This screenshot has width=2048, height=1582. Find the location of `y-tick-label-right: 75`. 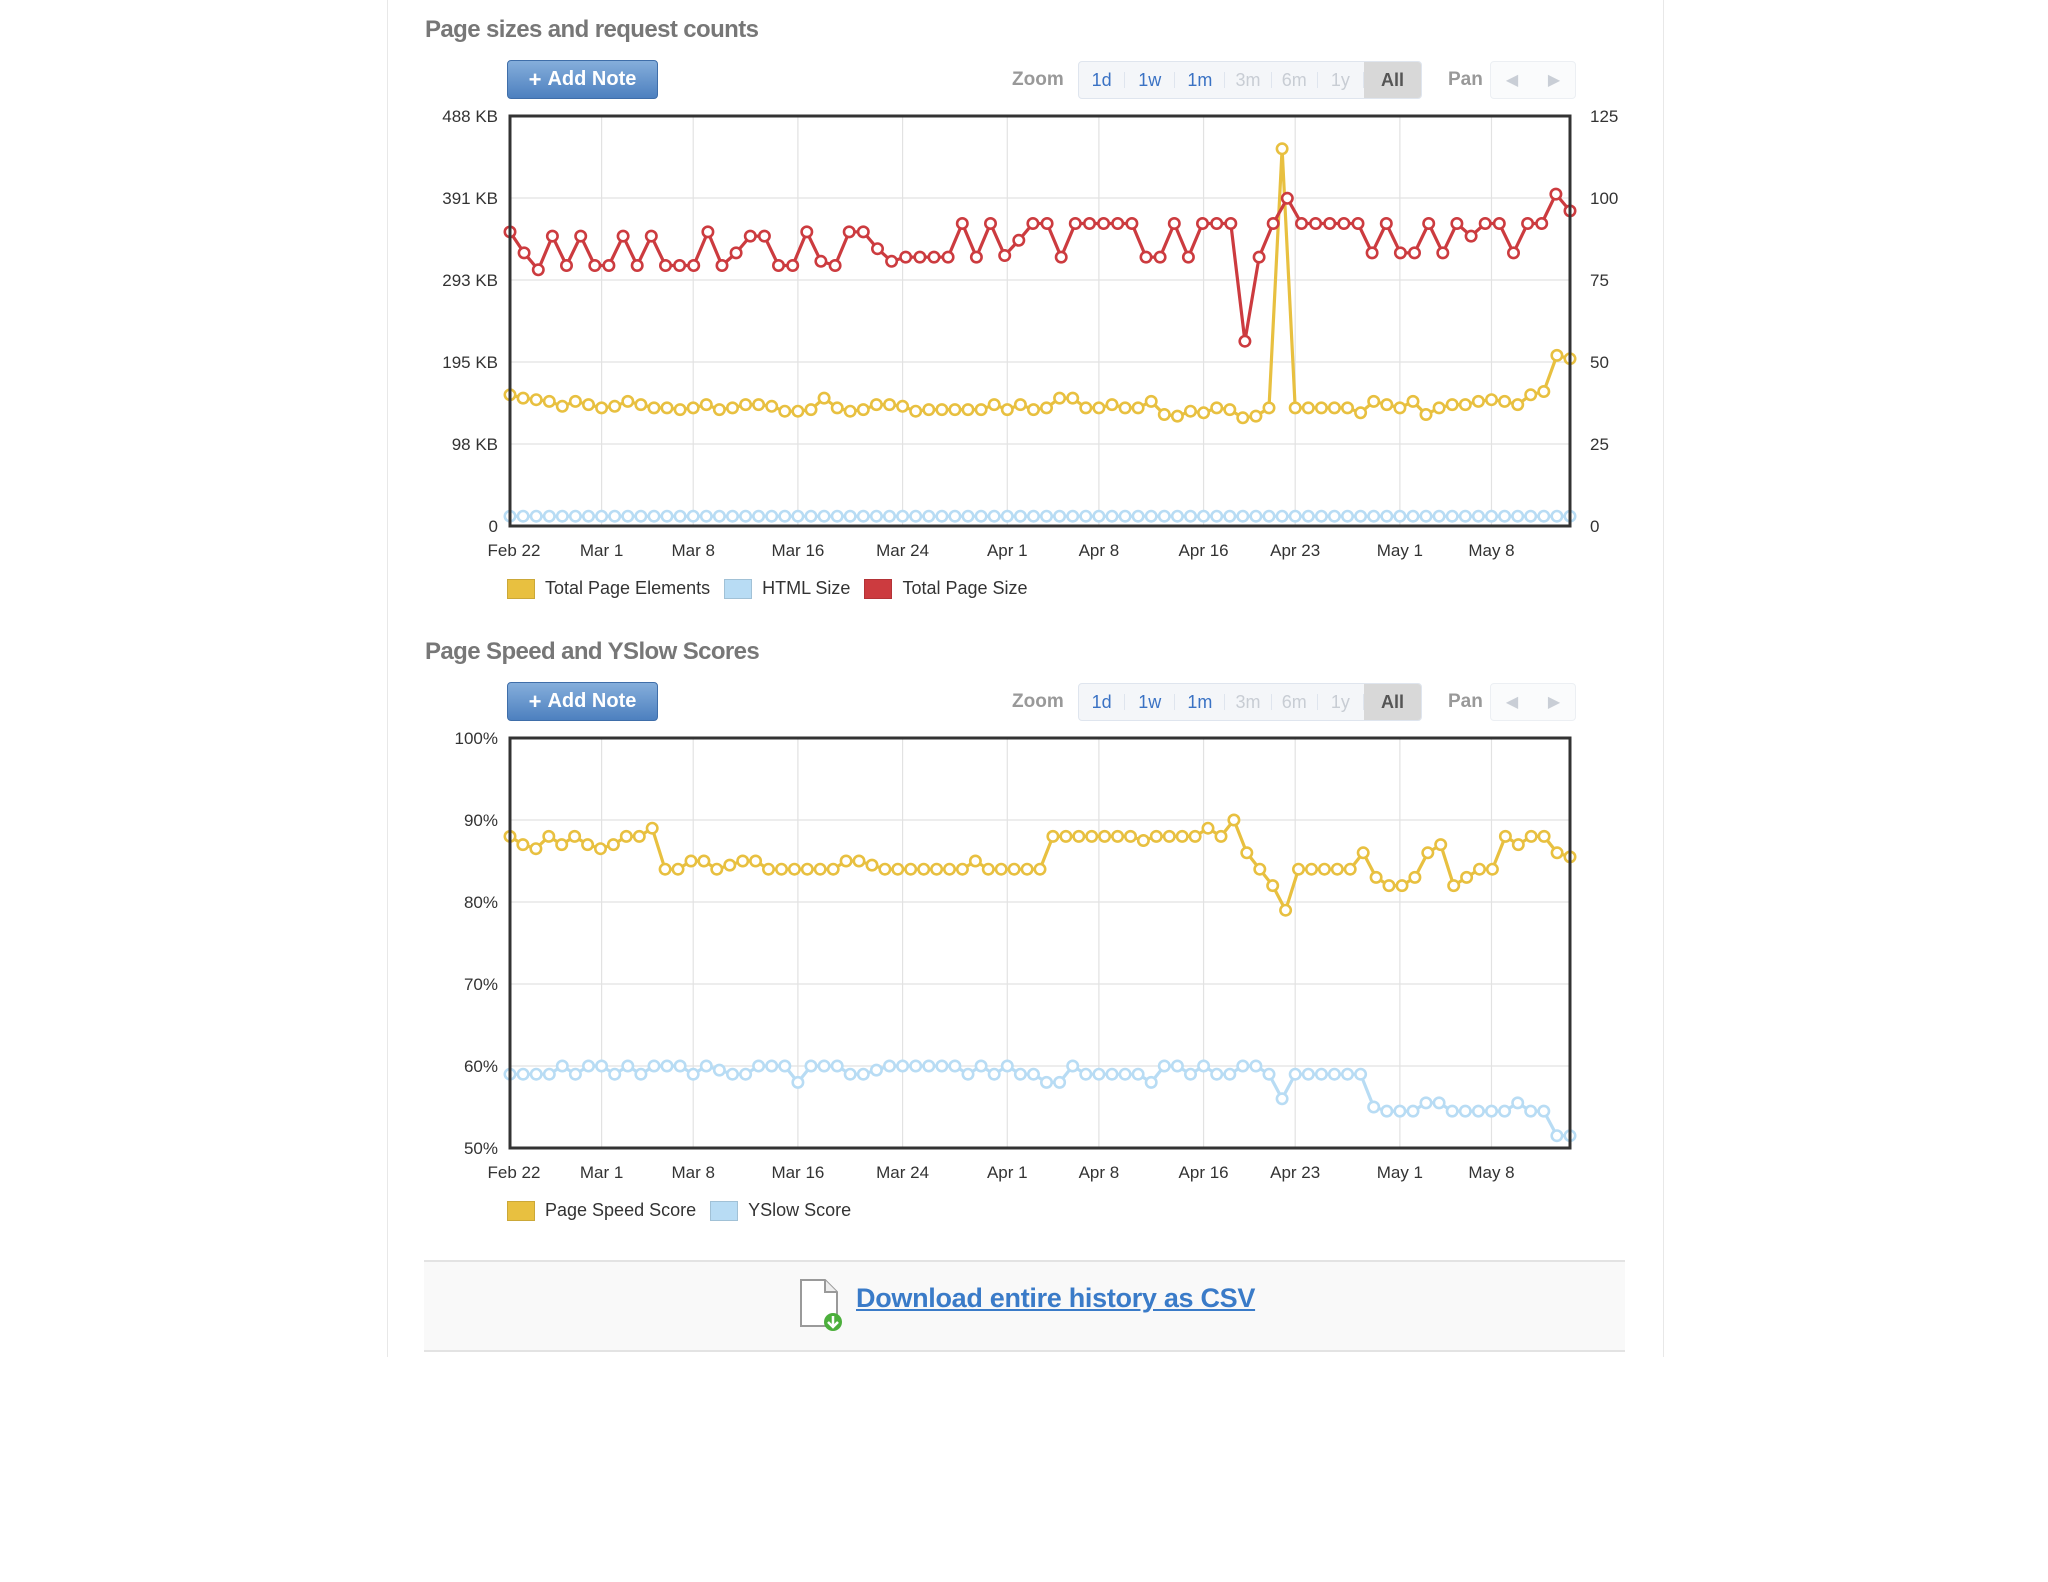

y-tick-label-right: 75 is located at coordinates (1599, 280).